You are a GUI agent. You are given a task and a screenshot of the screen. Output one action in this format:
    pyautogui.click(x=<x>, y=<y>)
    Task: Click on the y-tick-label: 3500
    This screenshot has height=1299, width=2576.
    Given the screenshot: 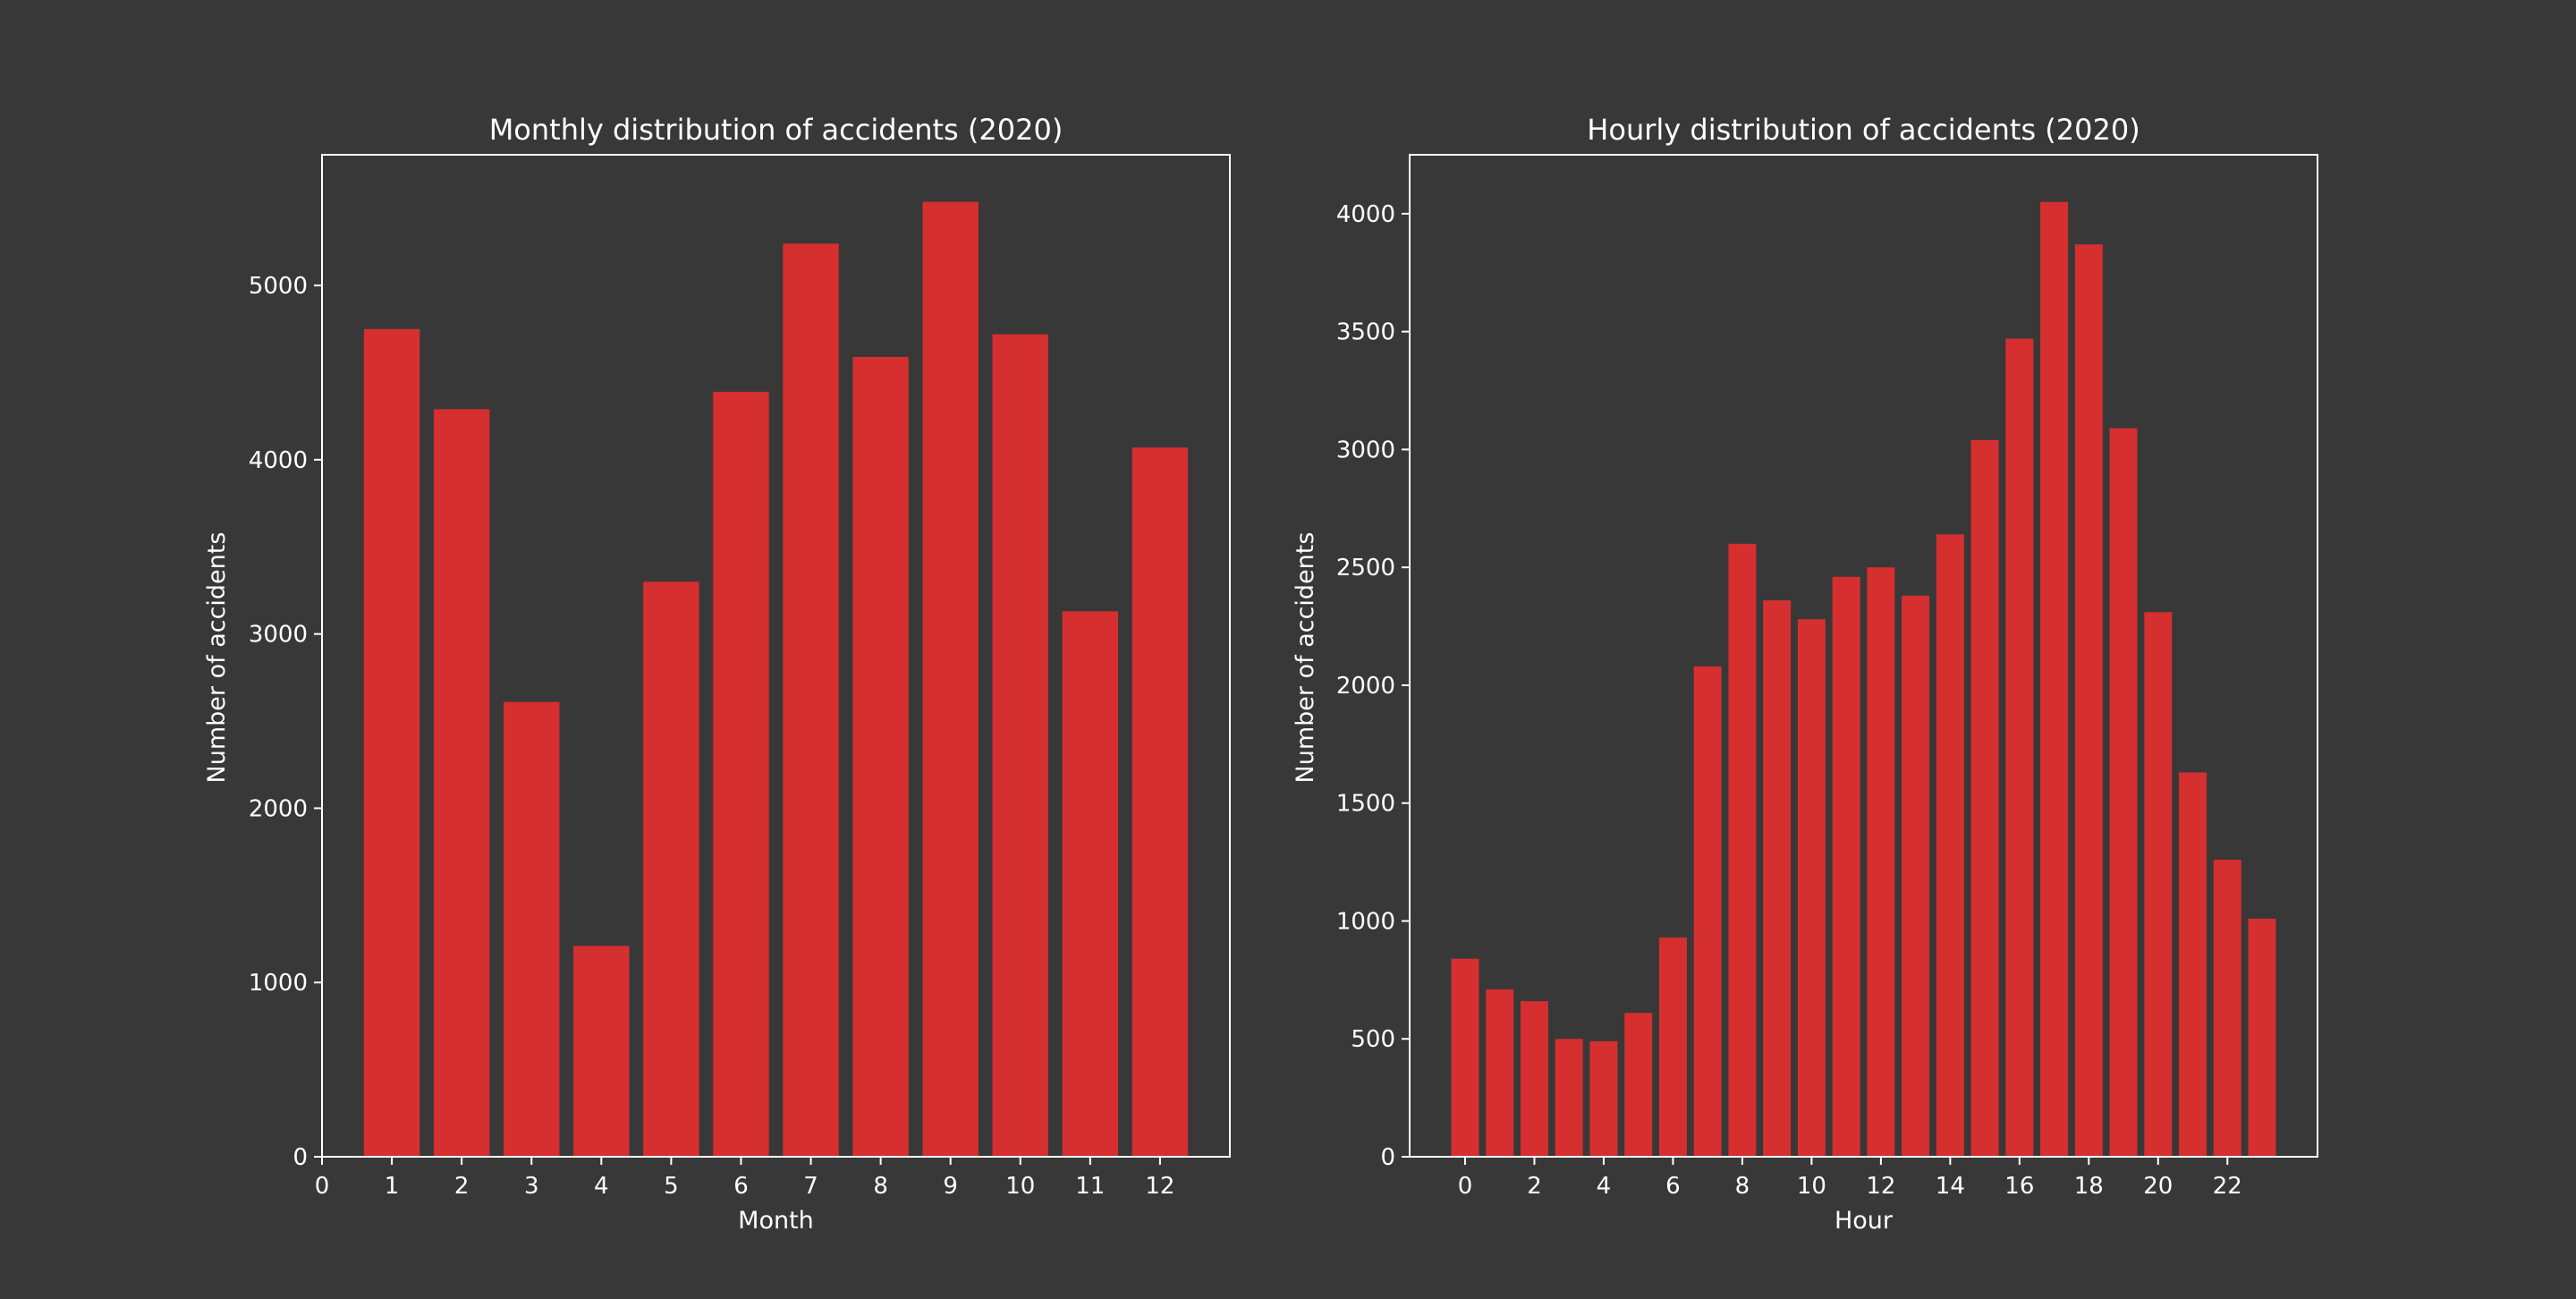 What is the action you would take?
    pyautogui.click(x=1365, y=332)
    